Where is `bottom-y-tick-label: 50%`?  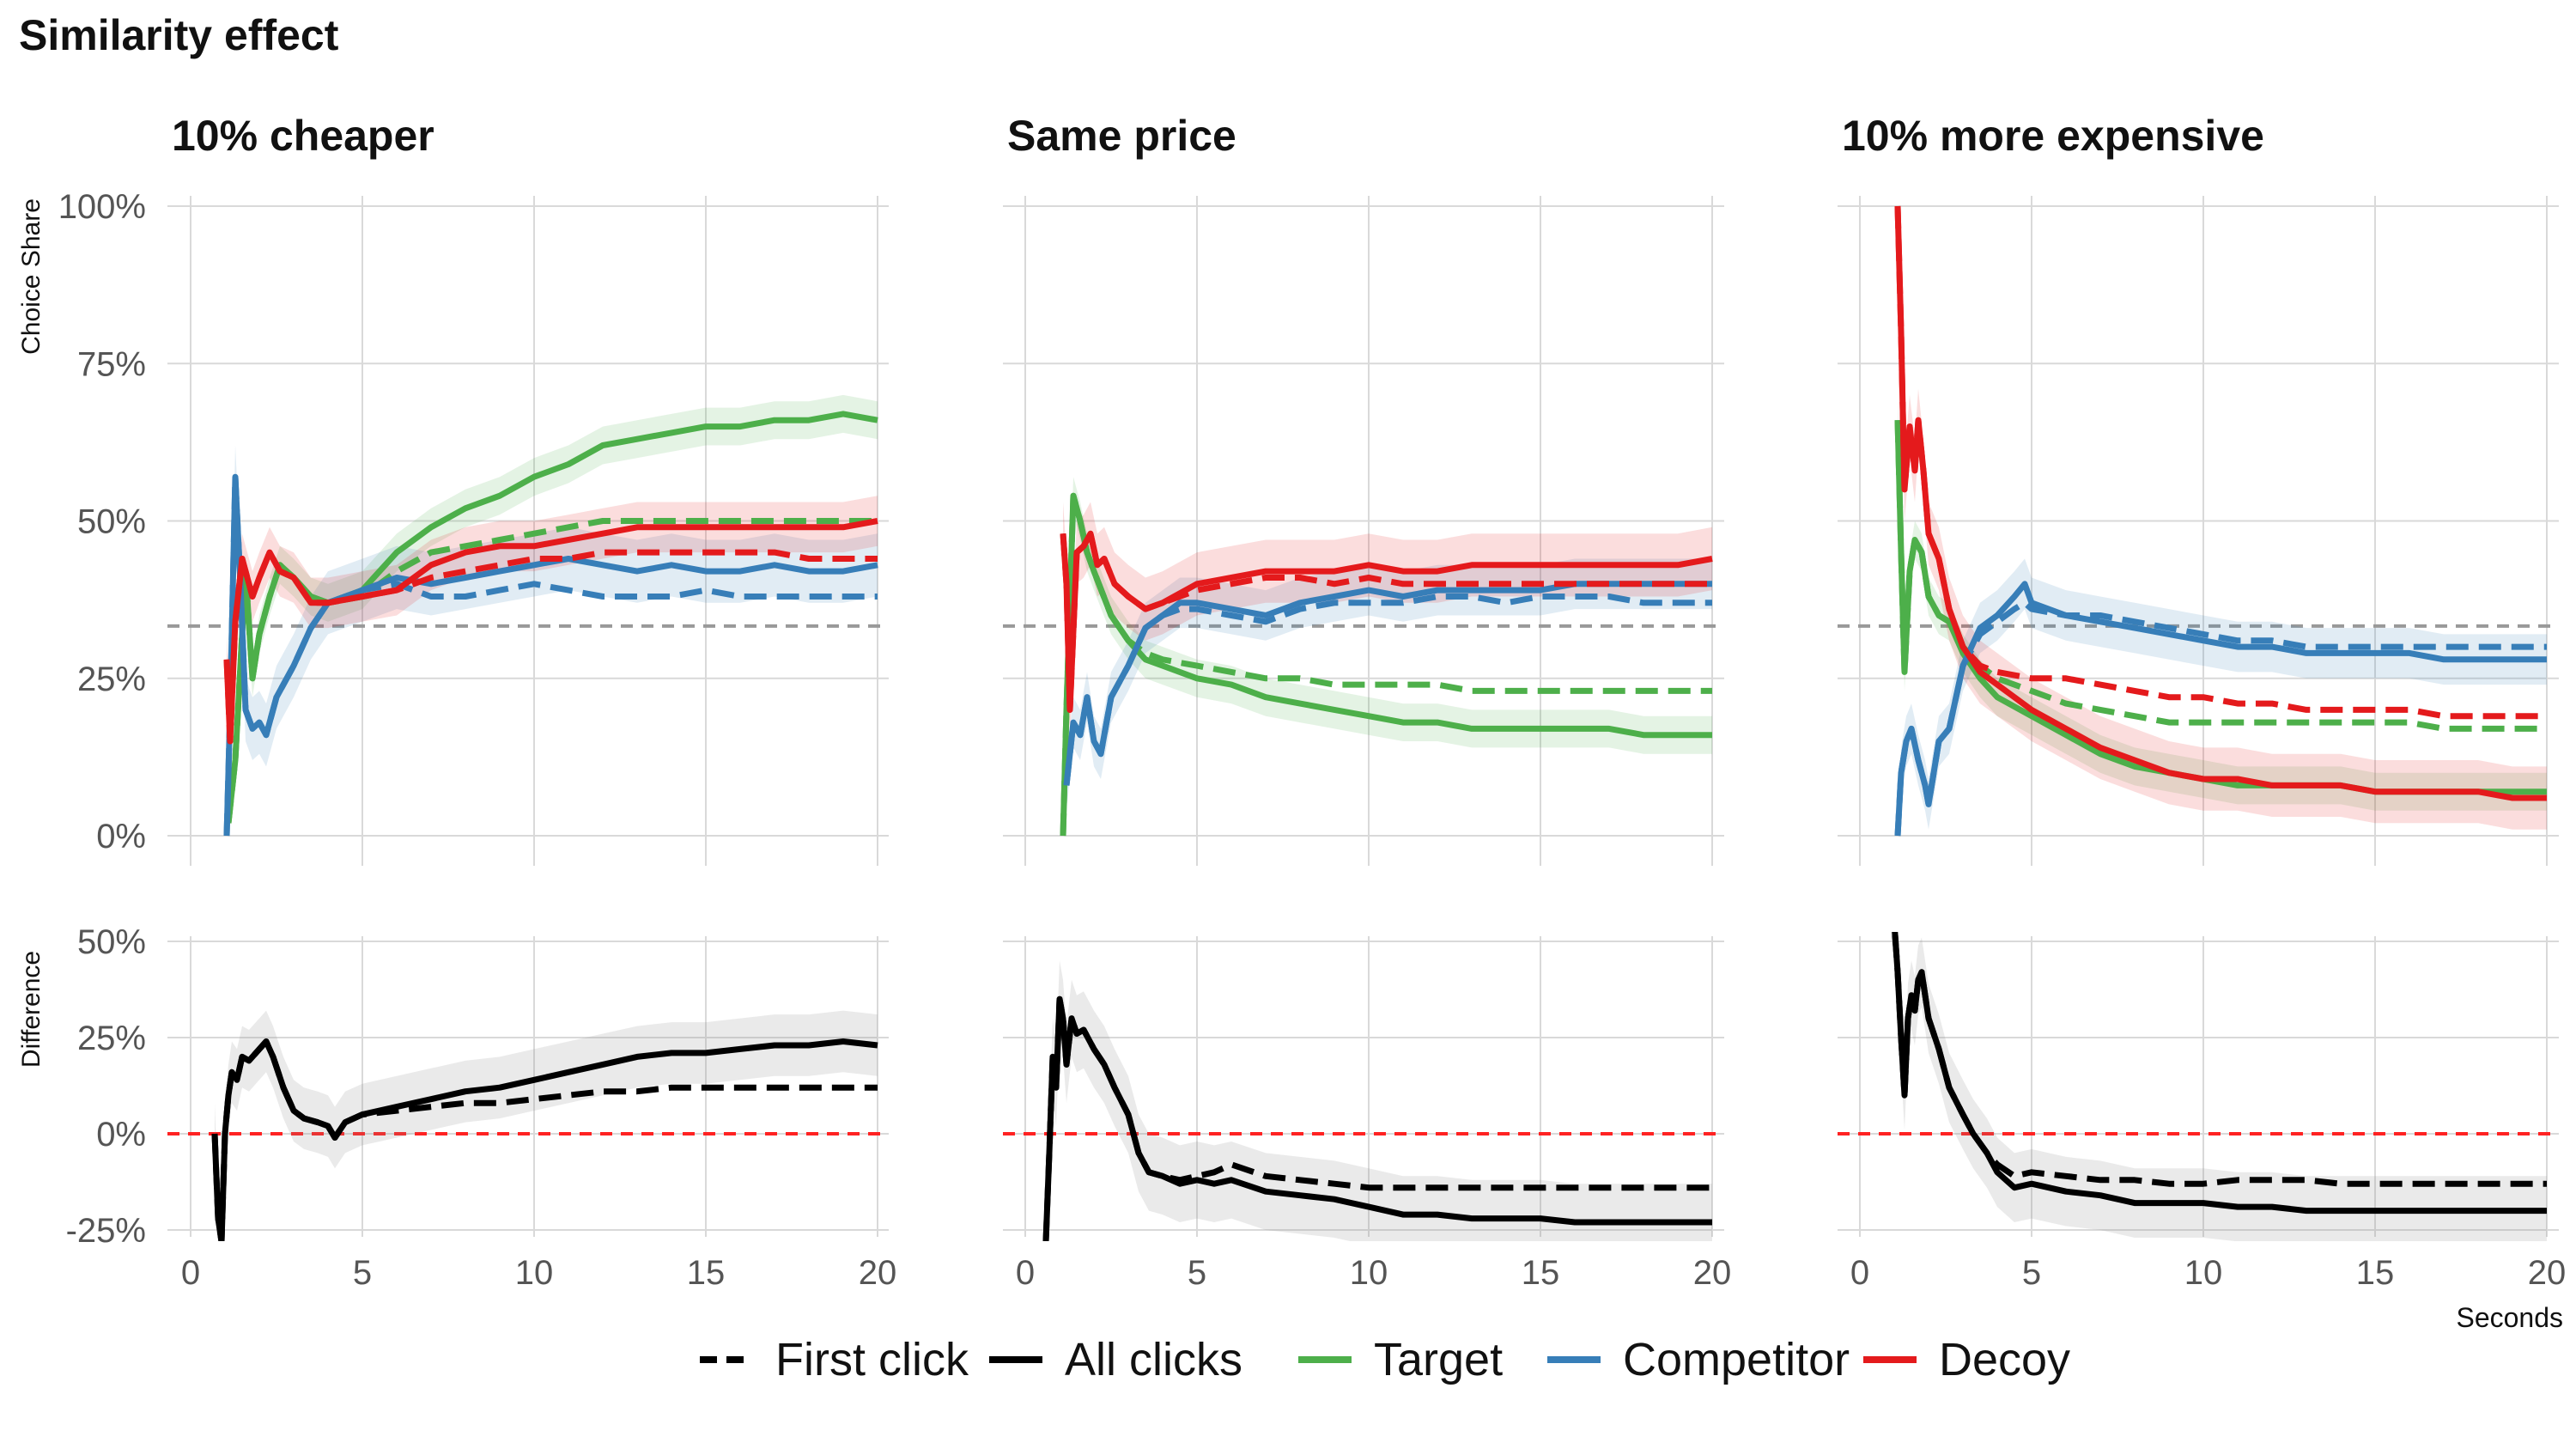
bottom-y-tick-label: 50% is located at coordinates (112, 942).